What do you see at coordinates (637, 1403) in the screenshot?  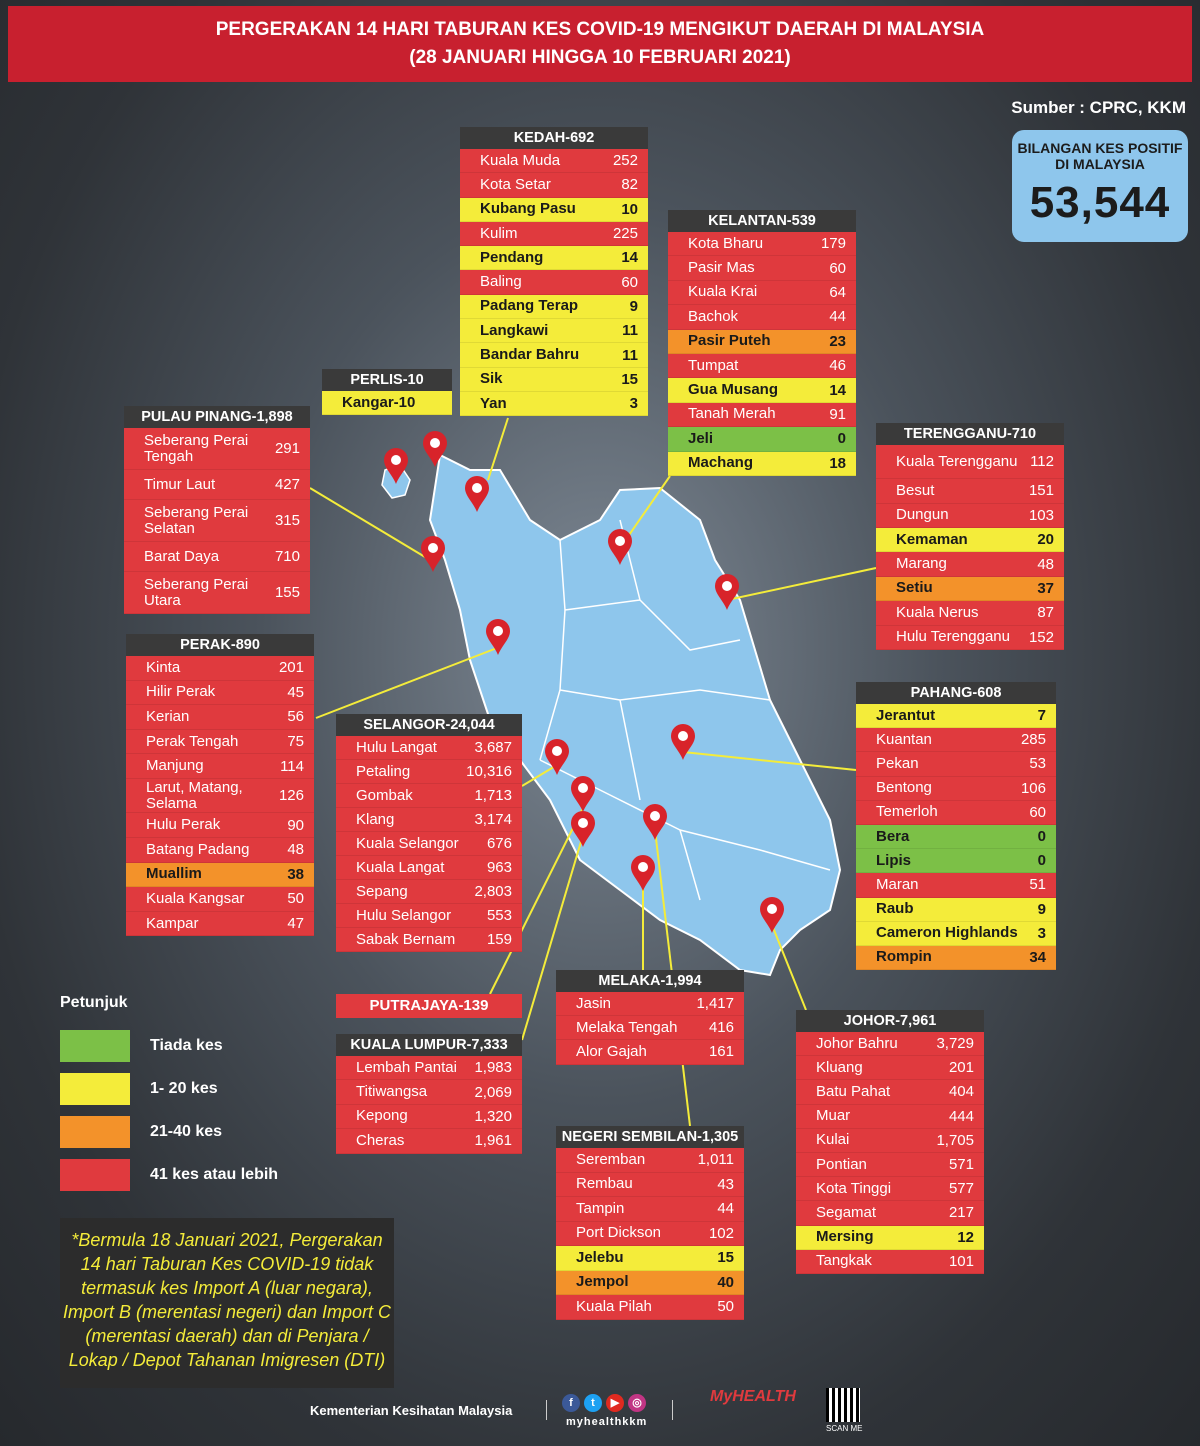 I see `instagram-icon: ◎` at bounding box center [637, 1403].